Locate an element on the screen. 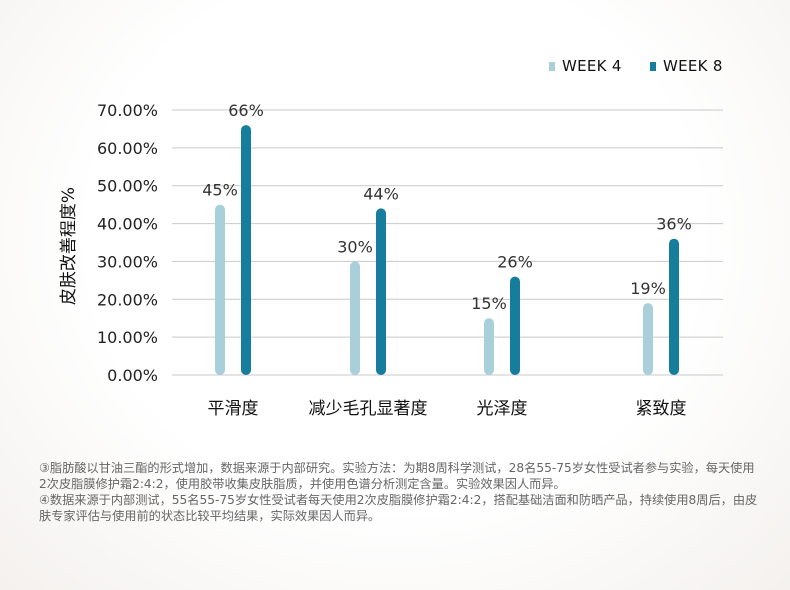  category-label: 减少毛孔显著度 is located at coordinates (368, 409).